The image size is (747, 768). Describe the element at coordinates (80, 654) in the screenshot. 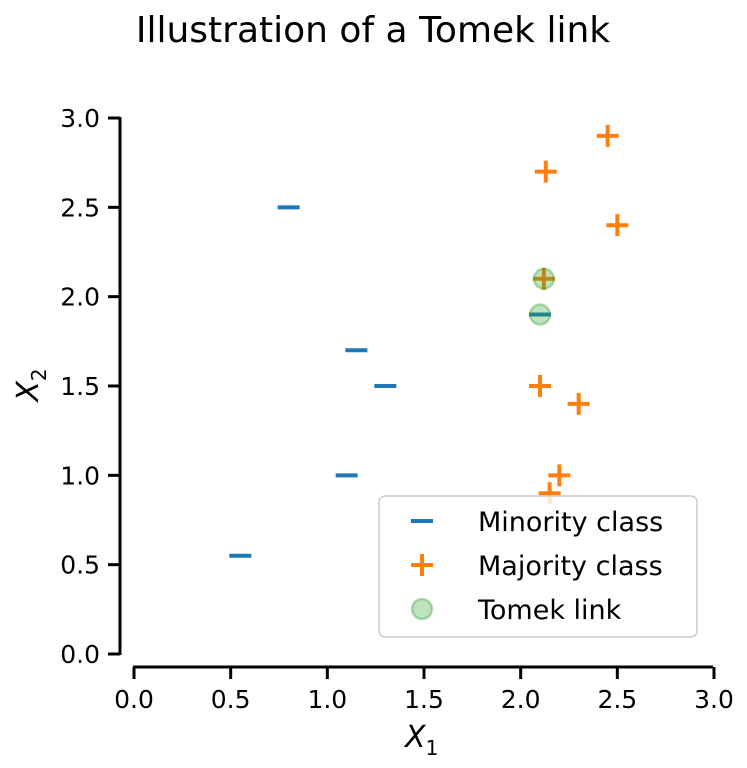

I see `y-tick-label: 0.0` at that location.